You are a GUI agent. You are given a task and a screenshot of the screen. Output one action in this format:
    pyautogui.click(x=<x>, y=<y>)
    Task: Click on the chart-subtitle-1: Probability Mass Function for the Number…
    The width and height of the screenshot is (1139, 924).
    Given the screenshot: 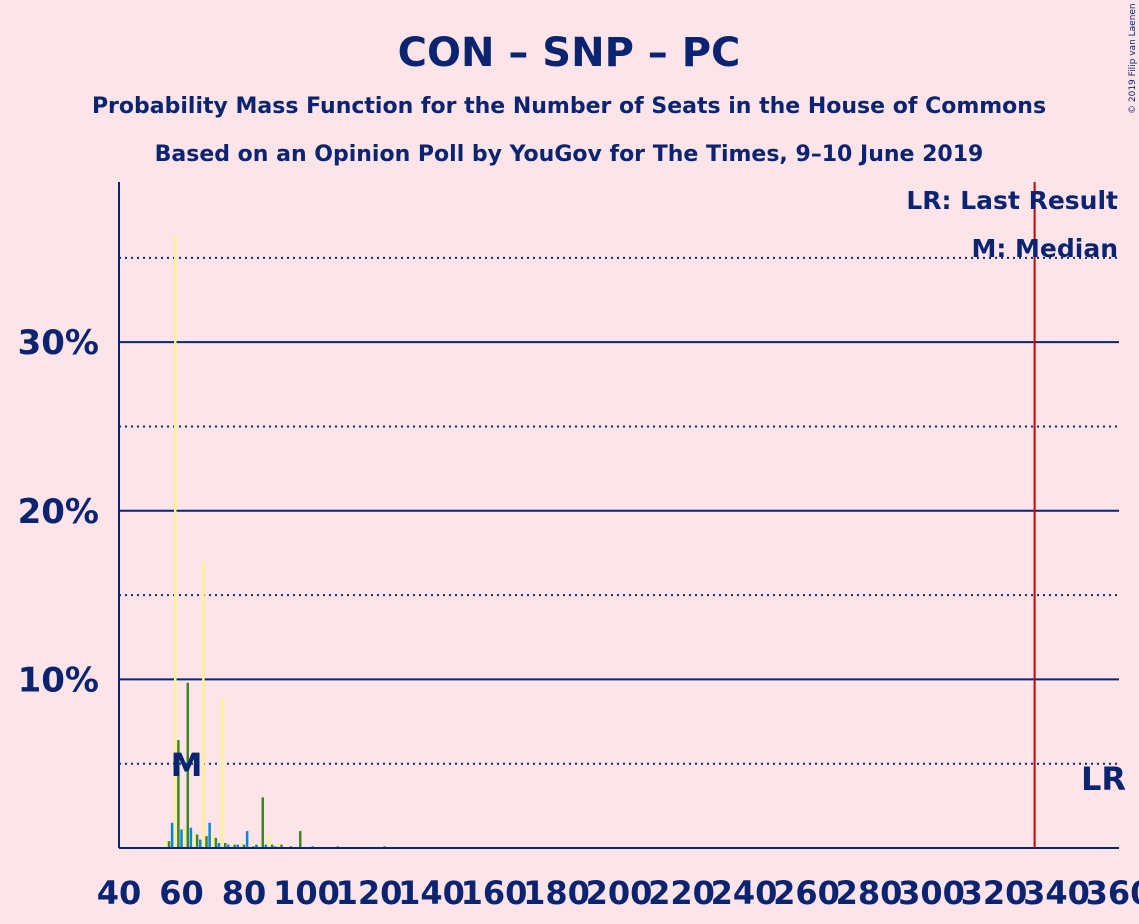 What is the action you would take?
    pyautogui.click(x=569, y=106)
    